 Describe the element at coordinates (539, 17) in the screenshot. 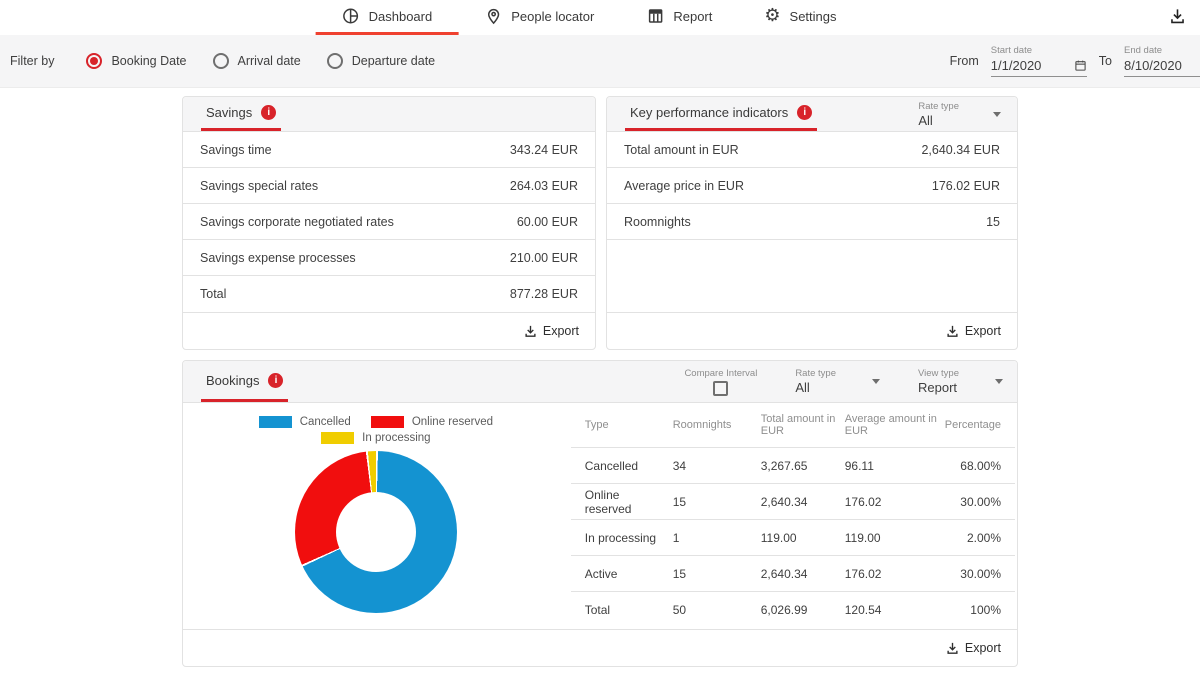

I see `tab-people-locator: People locator` at that location.